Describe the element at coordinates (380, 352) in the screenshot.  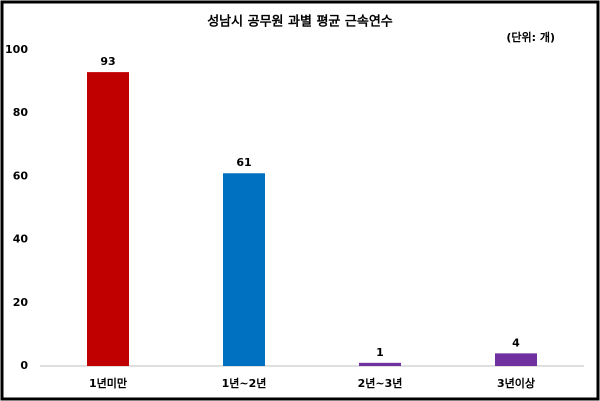
I see `data-label: 1` at that location.